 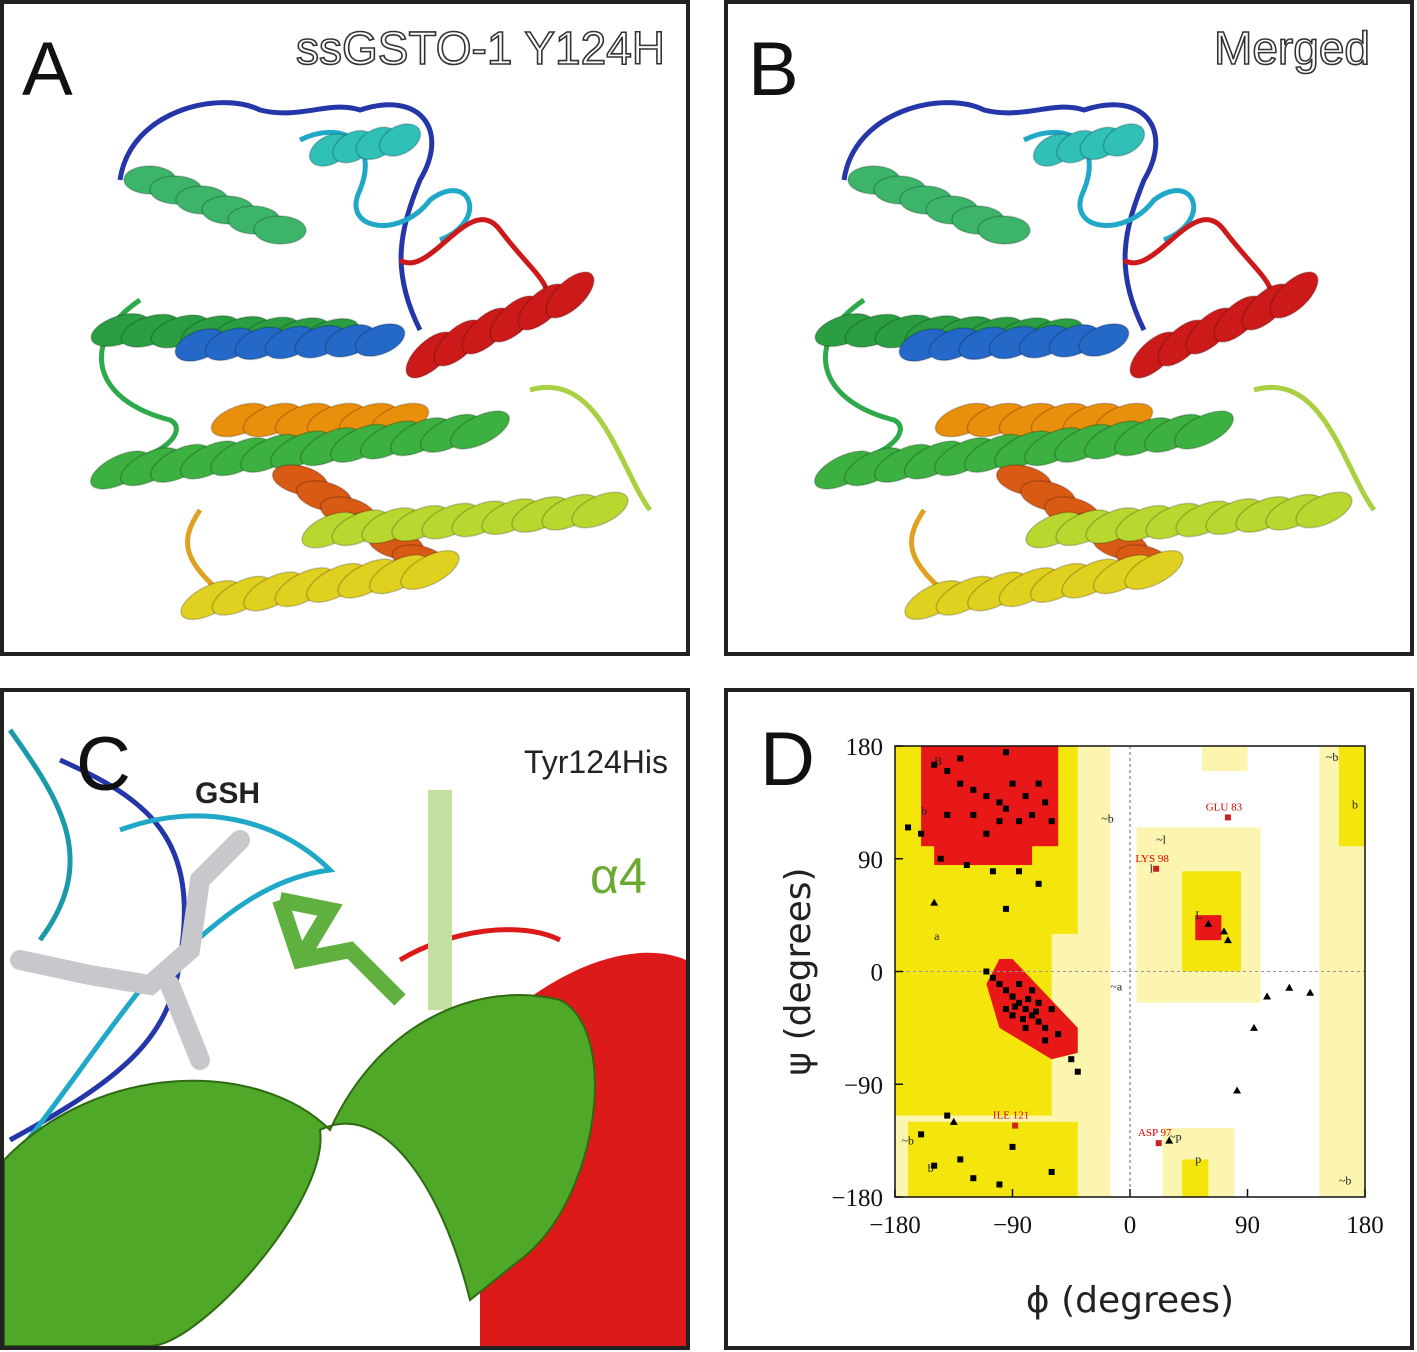 What do you see at coordinates (857, 1198) in the screenshot?
I see `y-tick-label: −180` at bounding box center [857, 1198].